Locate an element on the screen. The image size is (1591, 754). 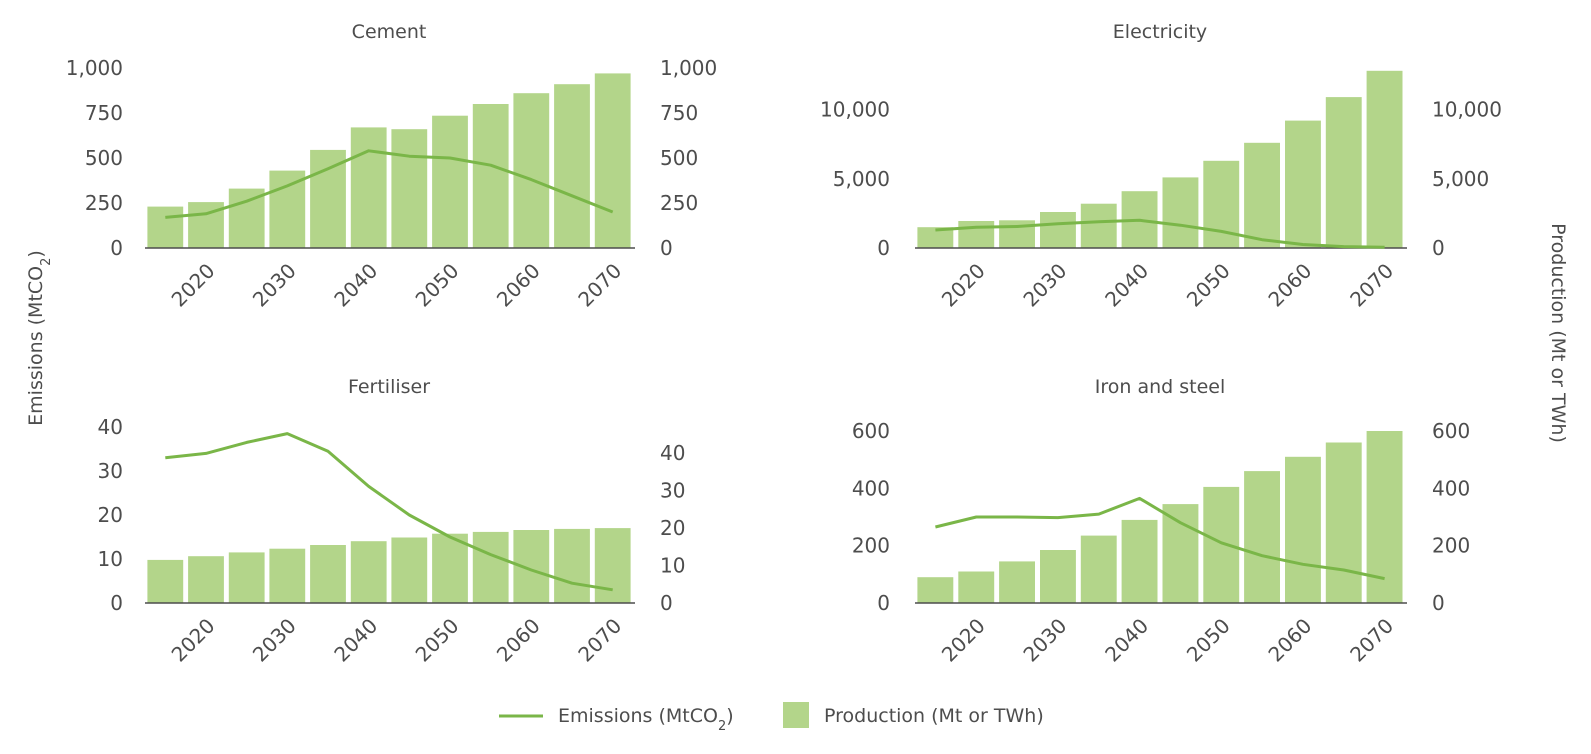
y-right-tick-label: 250 is located at coordinates (679, 203).